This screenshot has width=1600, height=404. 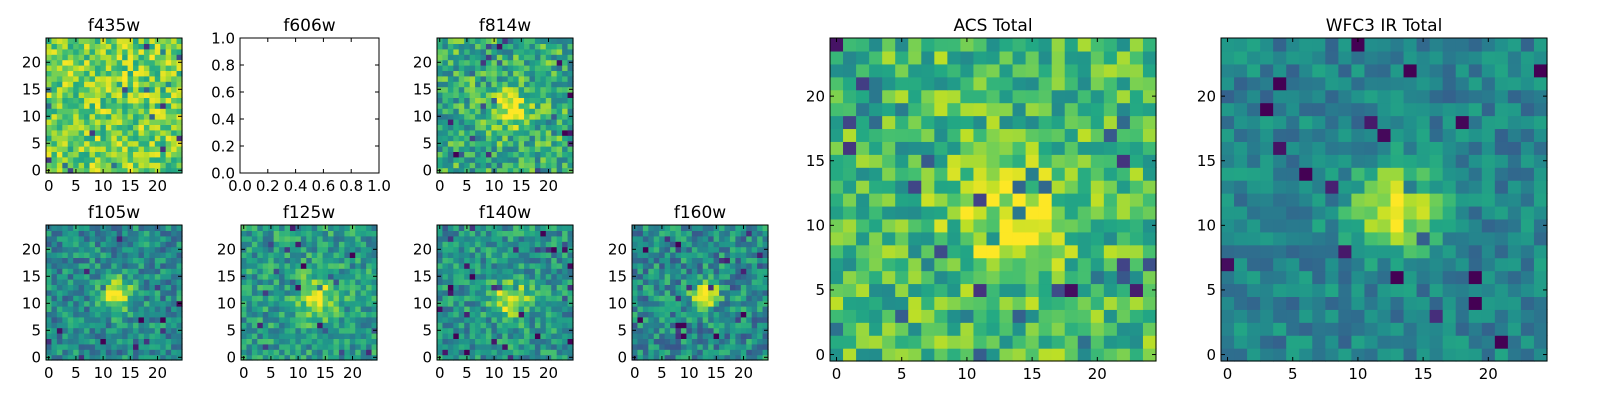 What do you see at coordinates (309, 213) in the screenshot?
I see `panel-title: f125w` at bounding box center [309, 213].